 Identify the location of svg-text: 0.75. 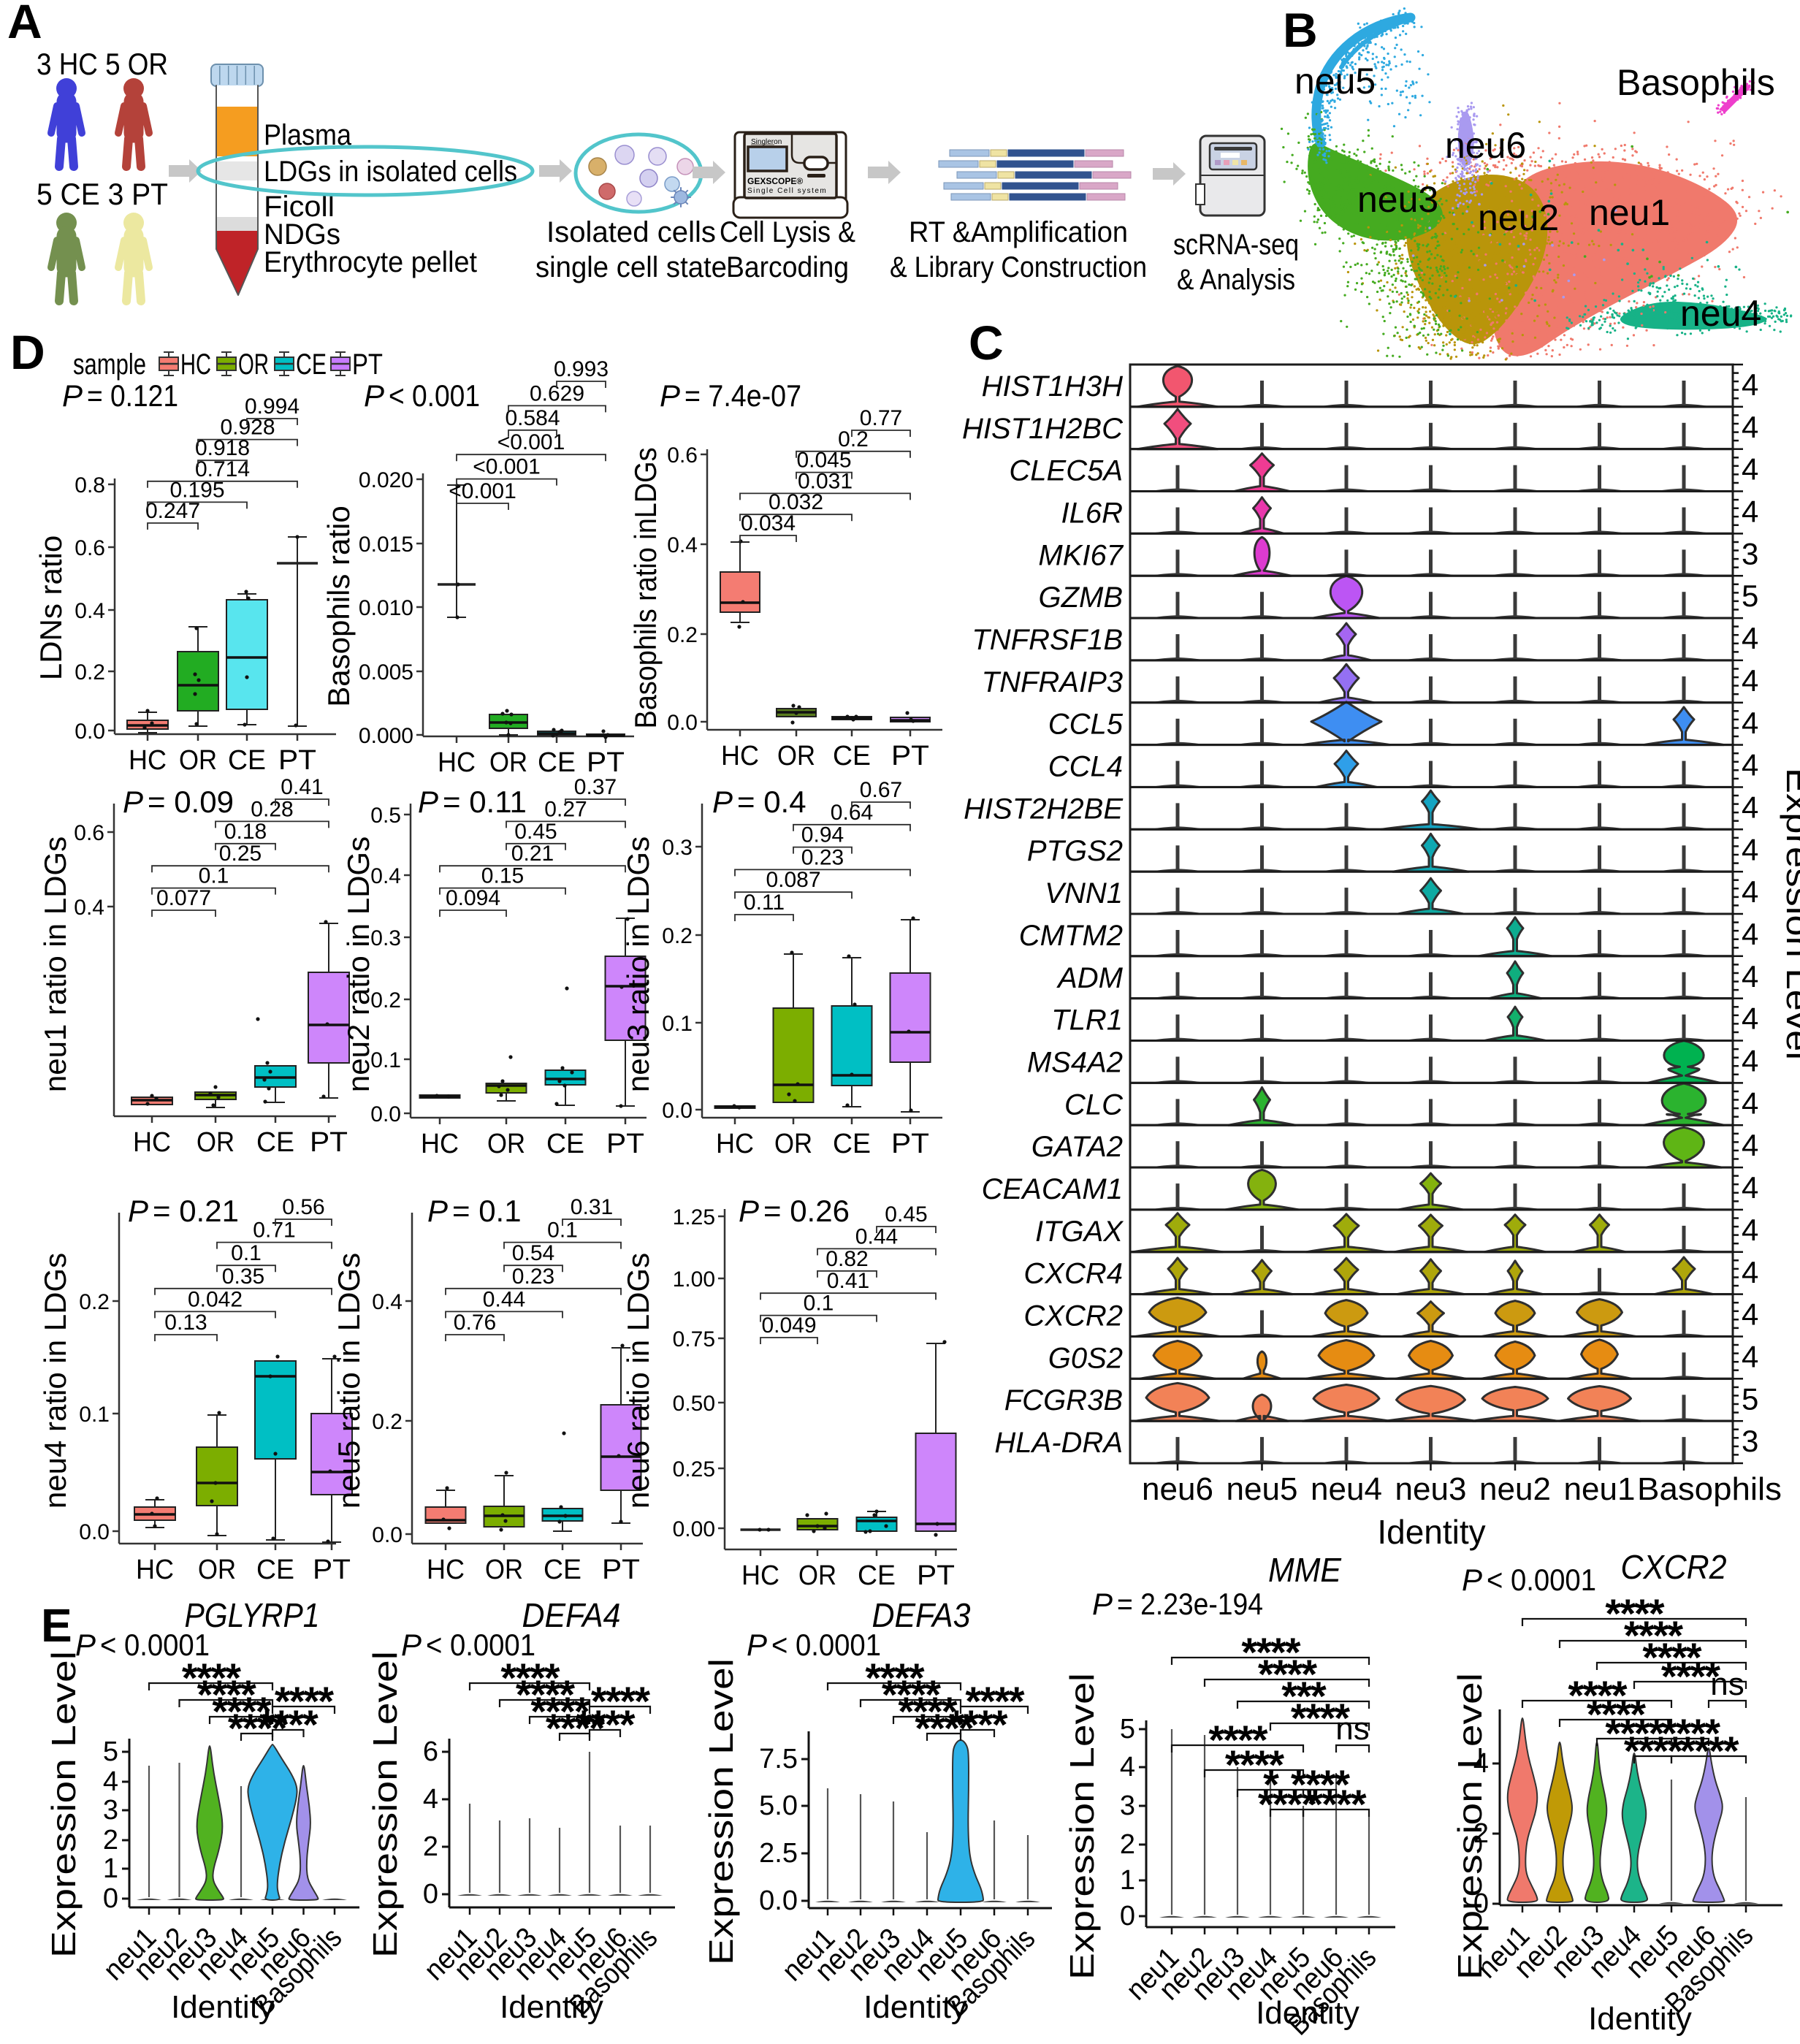
(694, 1339).